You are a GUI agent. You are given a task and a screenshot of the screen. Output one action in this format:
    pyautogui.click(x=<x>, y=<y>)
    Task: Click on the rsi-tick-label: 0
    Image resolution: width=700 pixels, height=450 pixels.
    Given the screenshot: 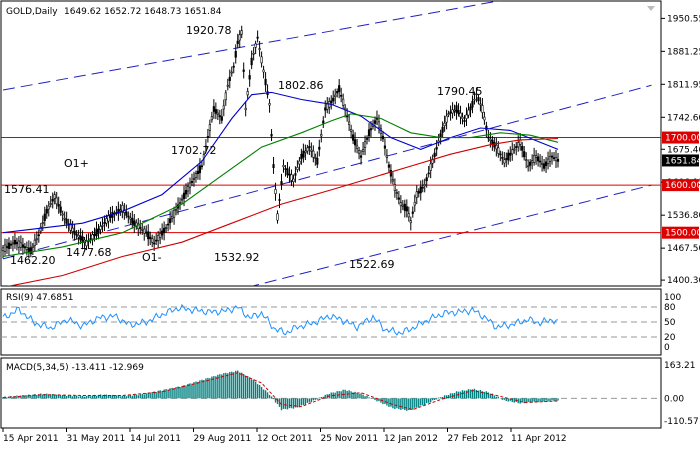 What is the action you would take?
    pyautogui.click(x=667, y=348)
    